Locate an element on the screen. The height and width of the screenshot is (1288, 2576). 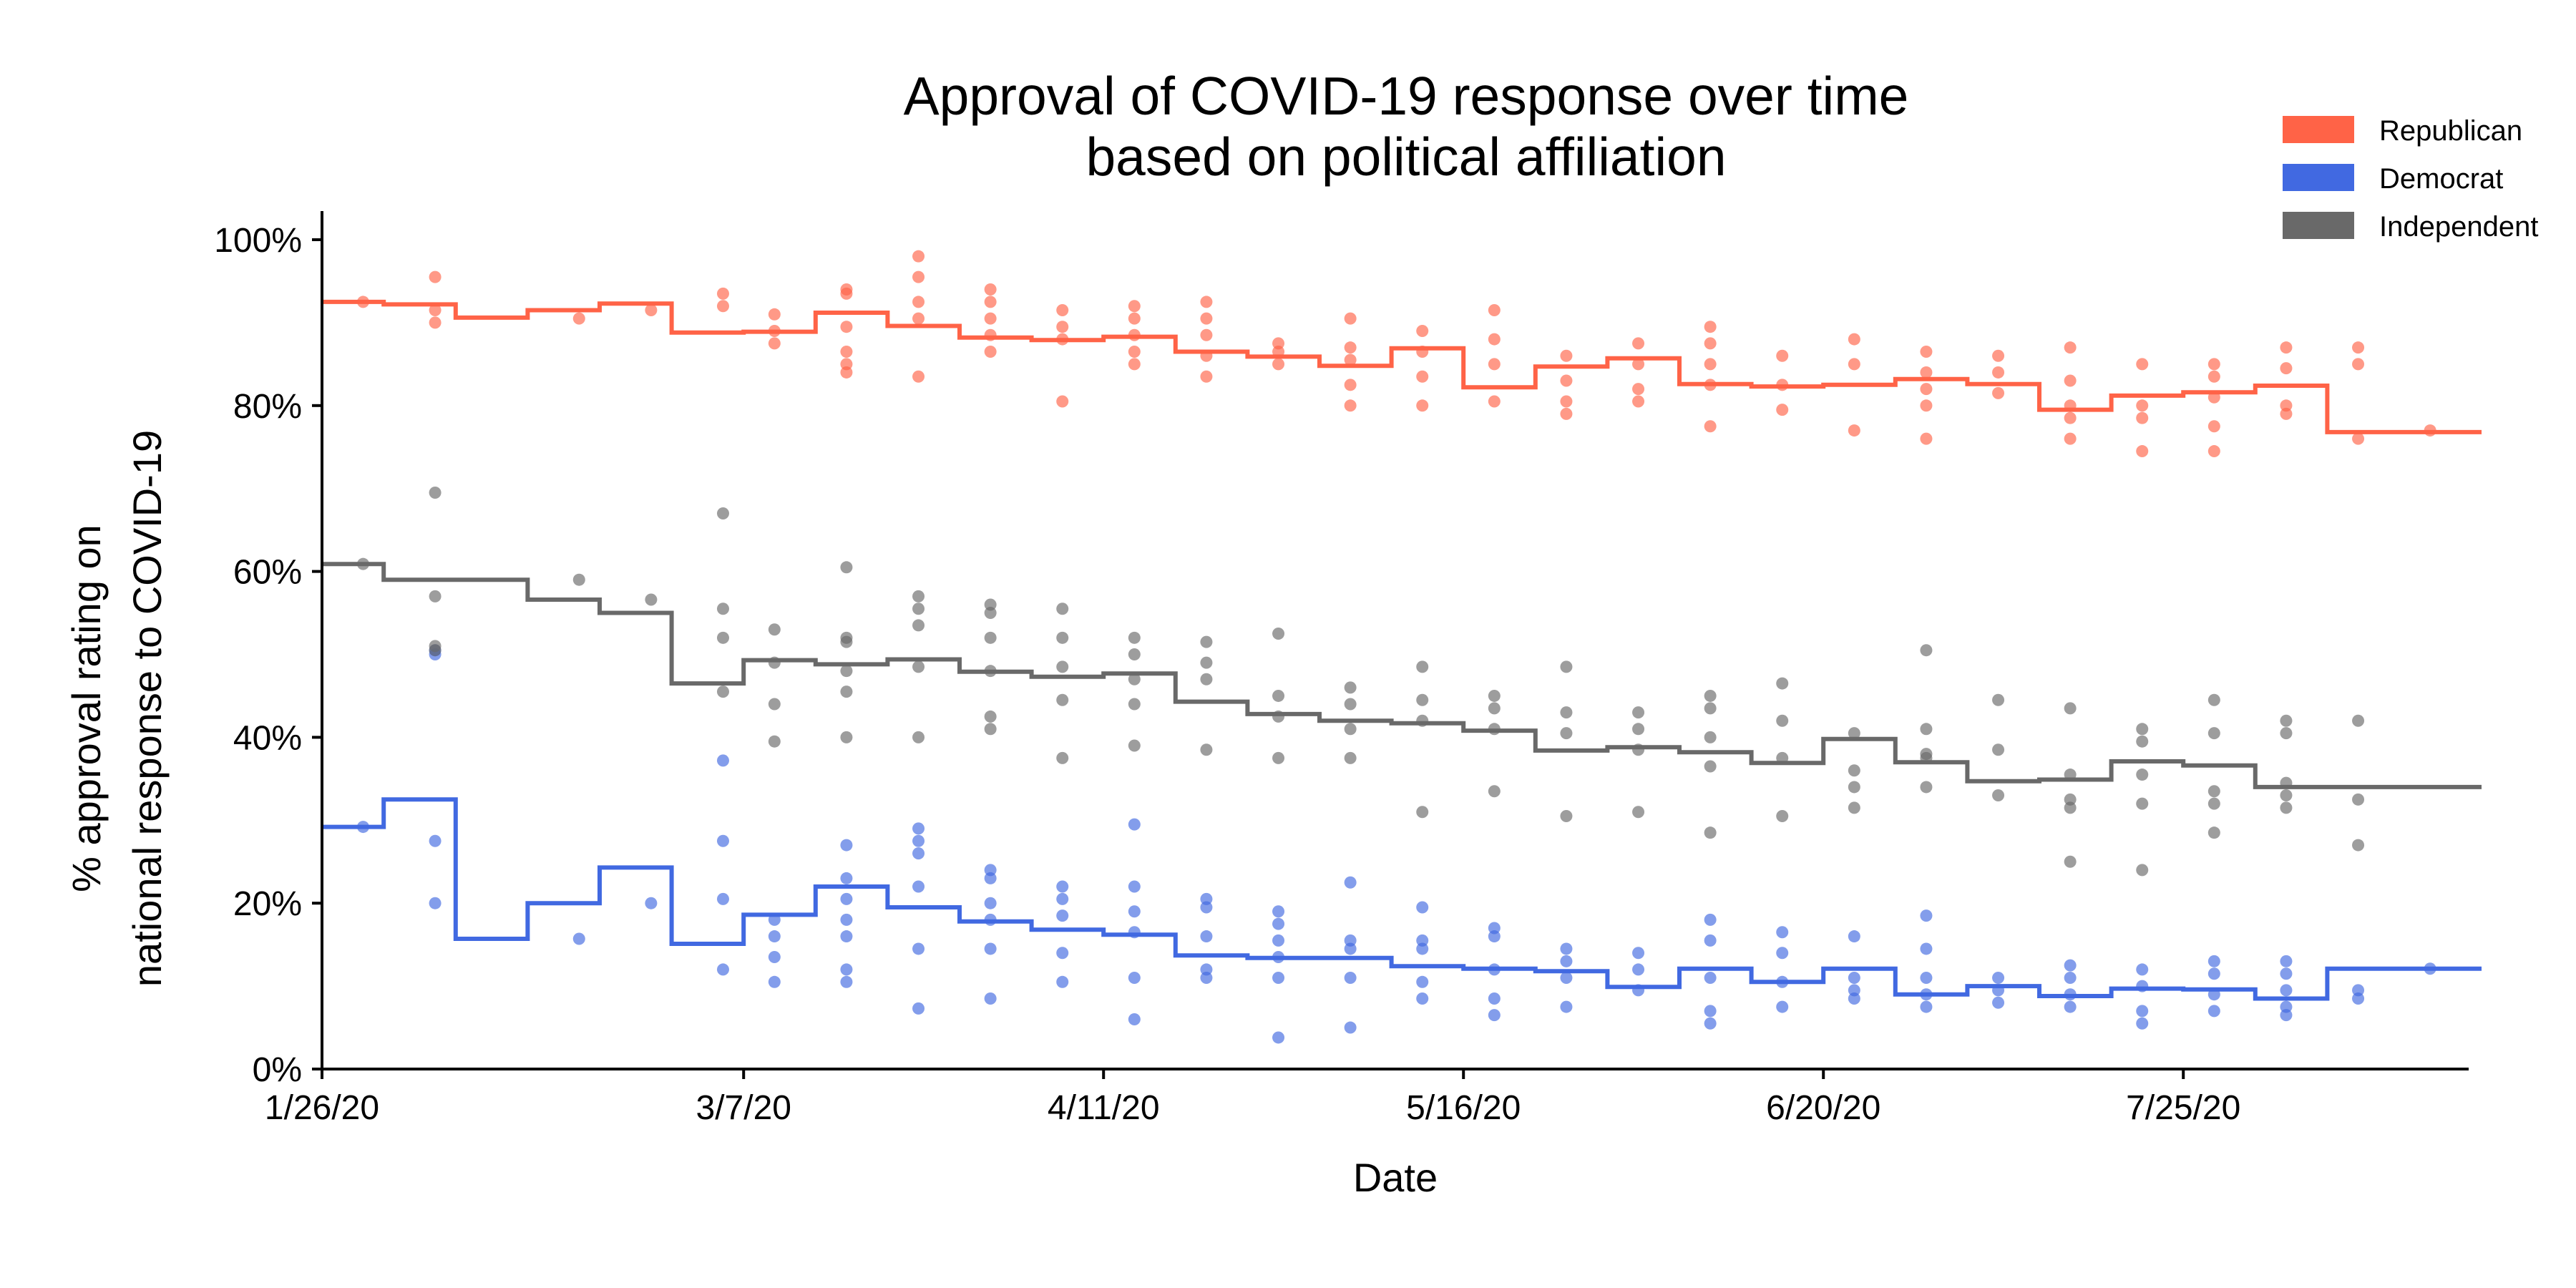
y-tick-label-80: 80% is located at coordinates (267, 407).